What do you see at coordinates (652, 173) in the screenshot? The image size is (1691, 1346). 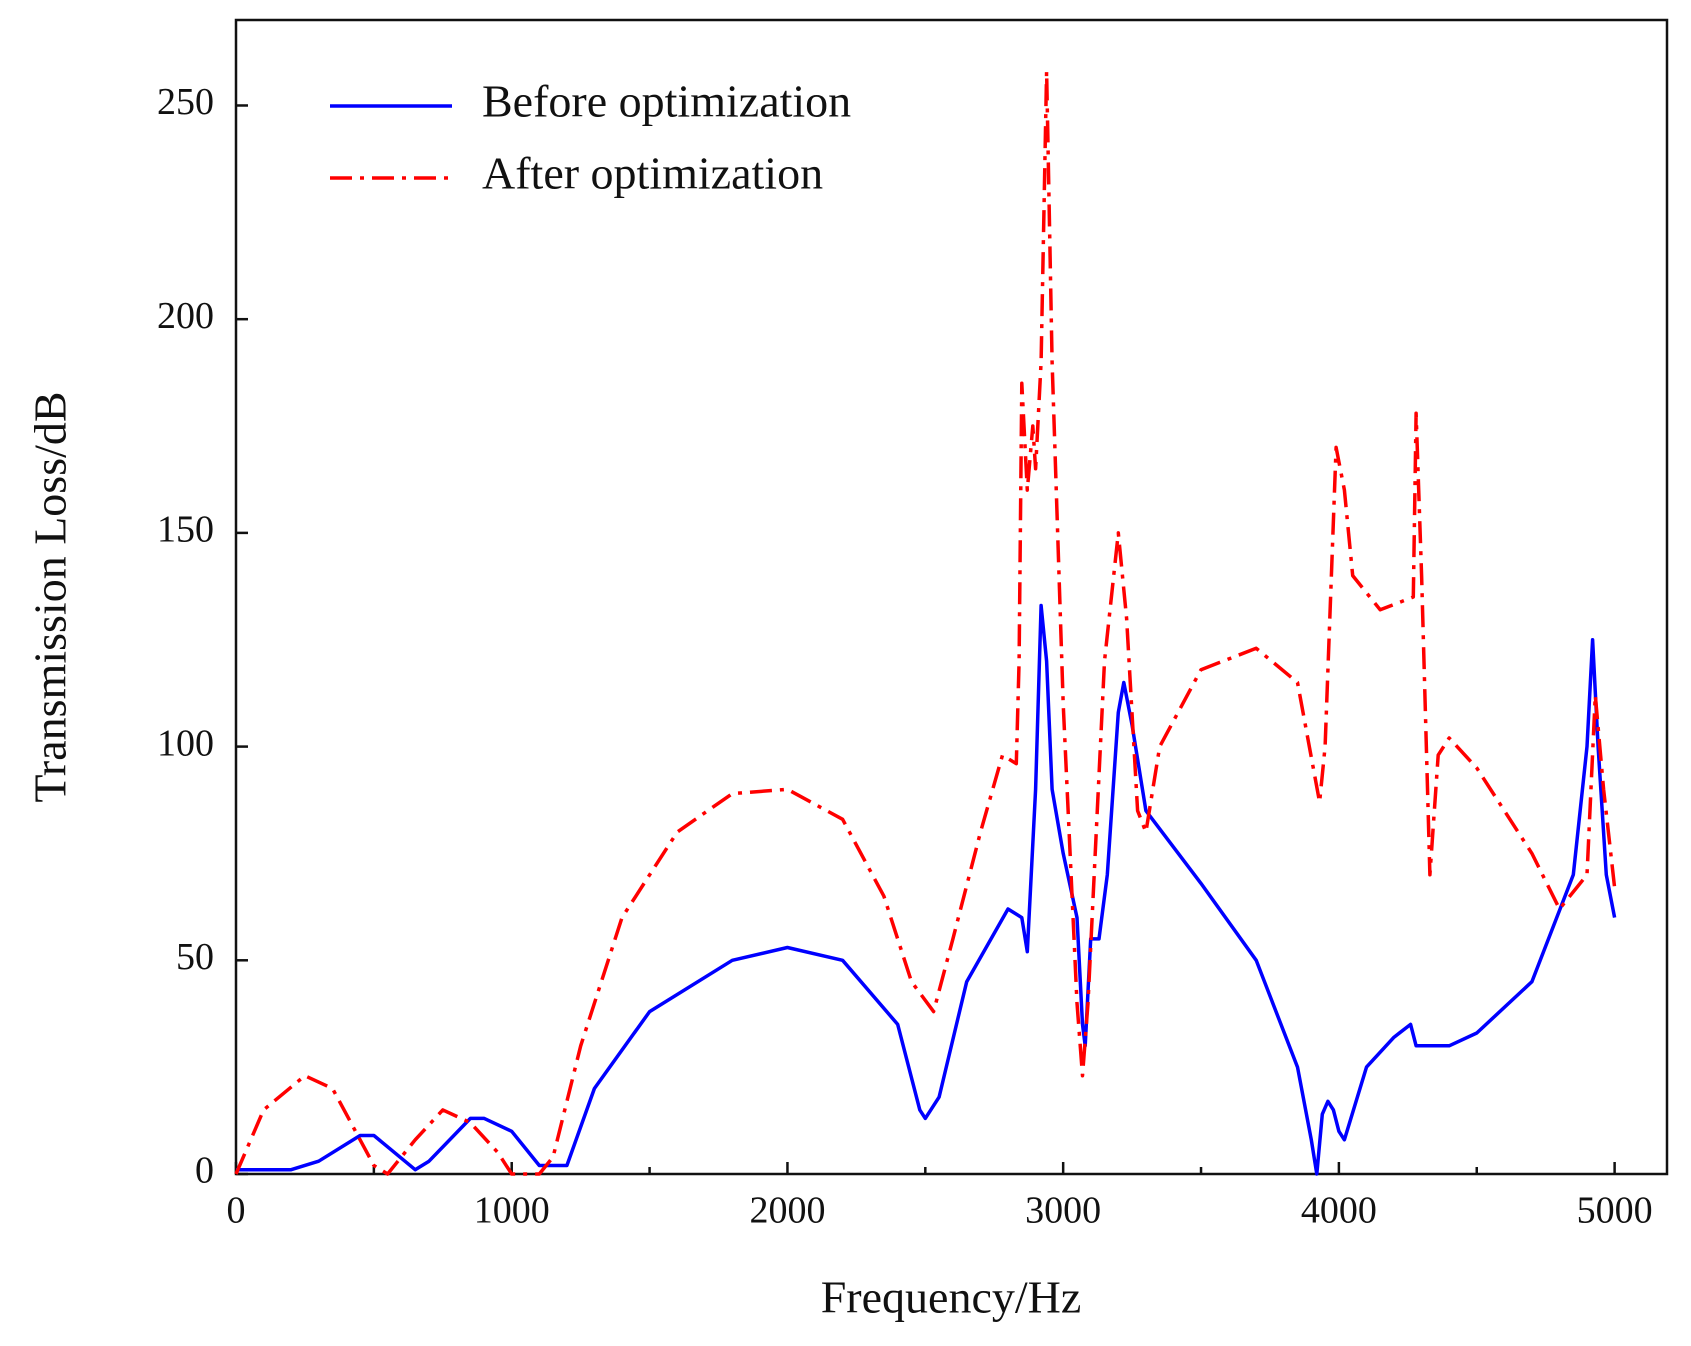 I see `legend-label: After optimization` at bounding box center [652, 173].